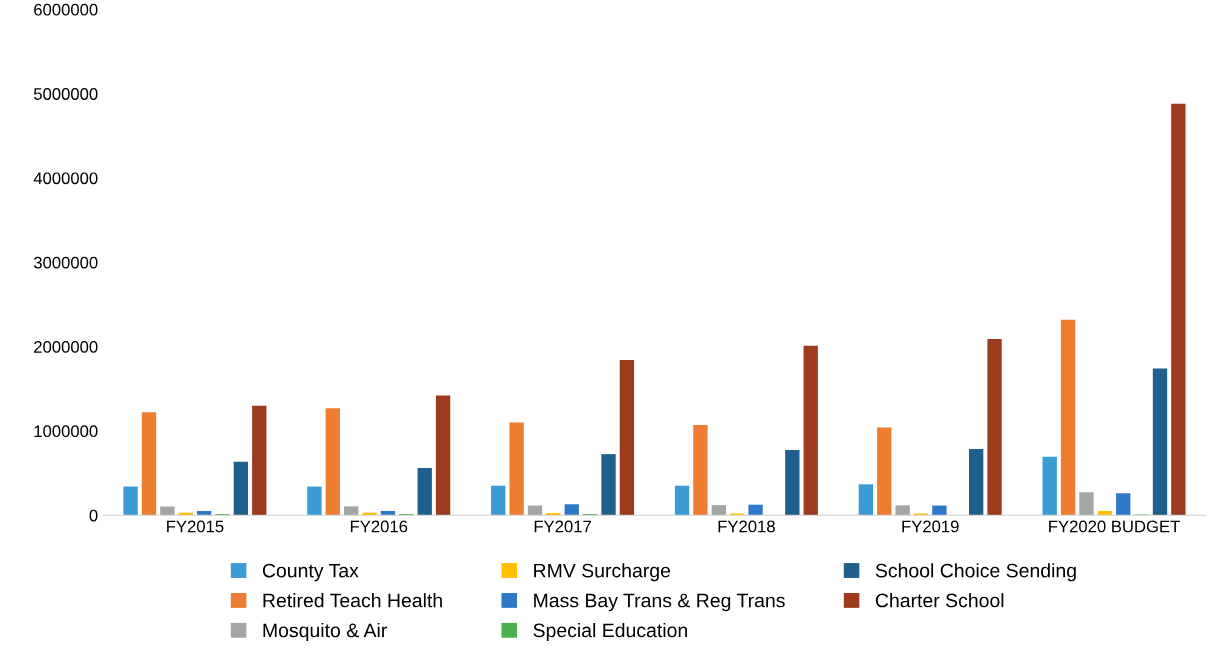 This screenshot has height=670, width=1212. What do you see at coordinates (325, 632) in the screenshot?
I see `legend-label: Mosquito & Air` at bounding box center [325, 632].